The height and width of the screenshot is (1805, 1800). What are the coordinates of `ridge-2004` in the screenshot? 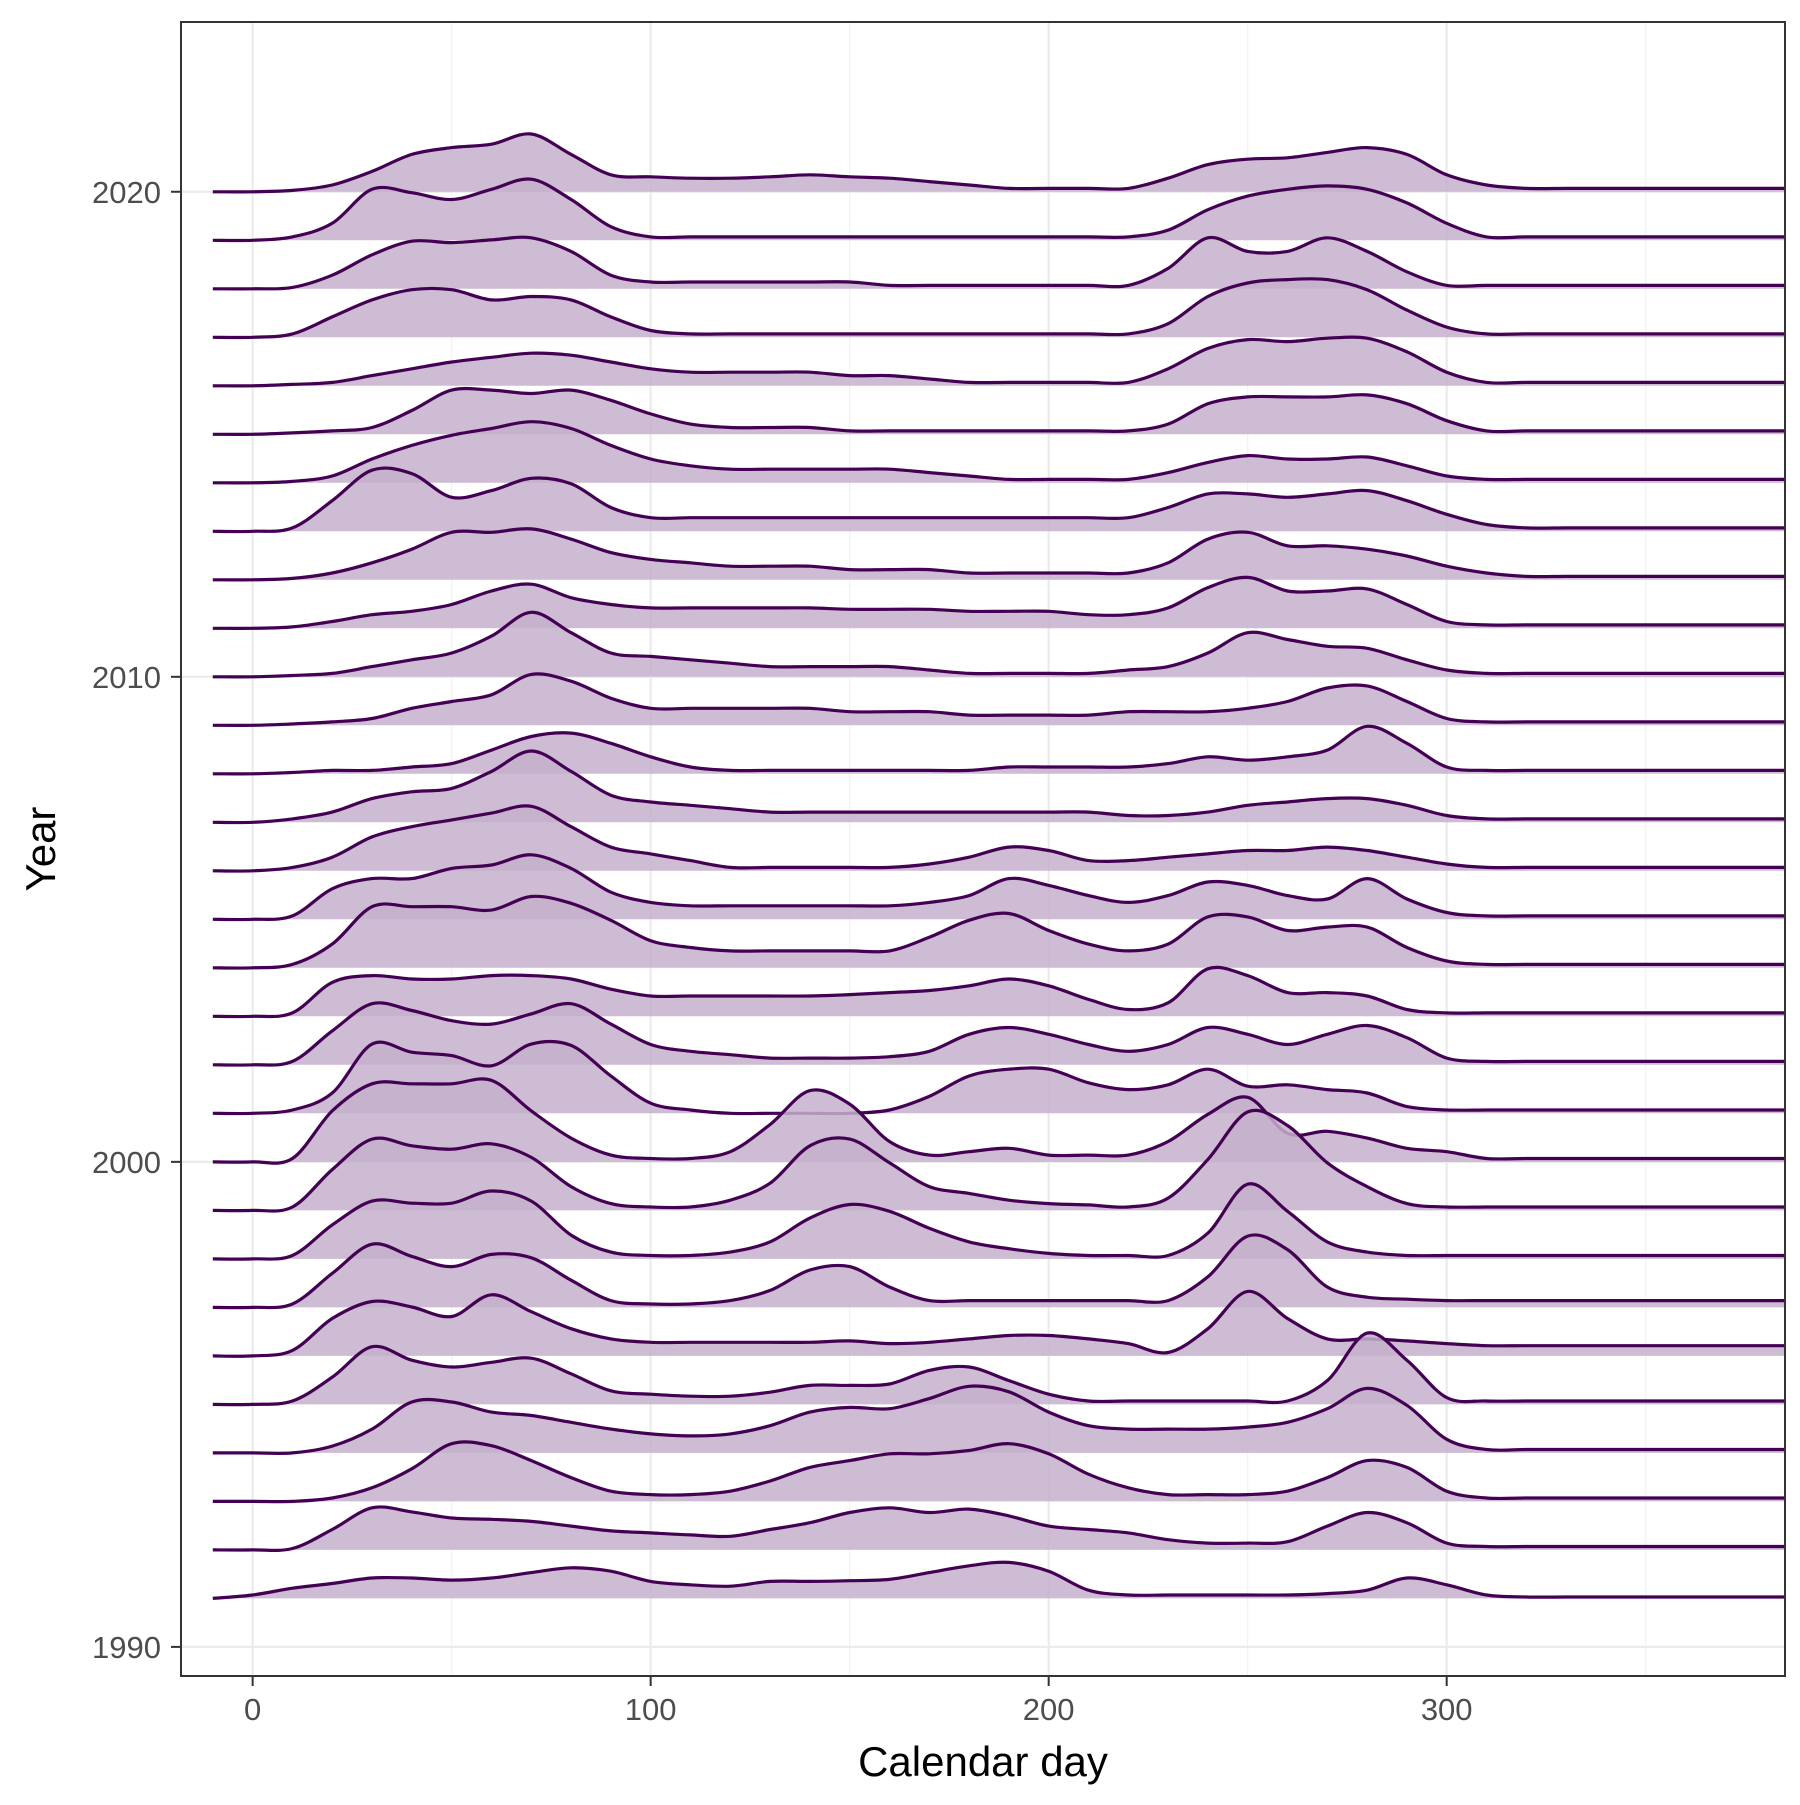 It's located at (998, 932).